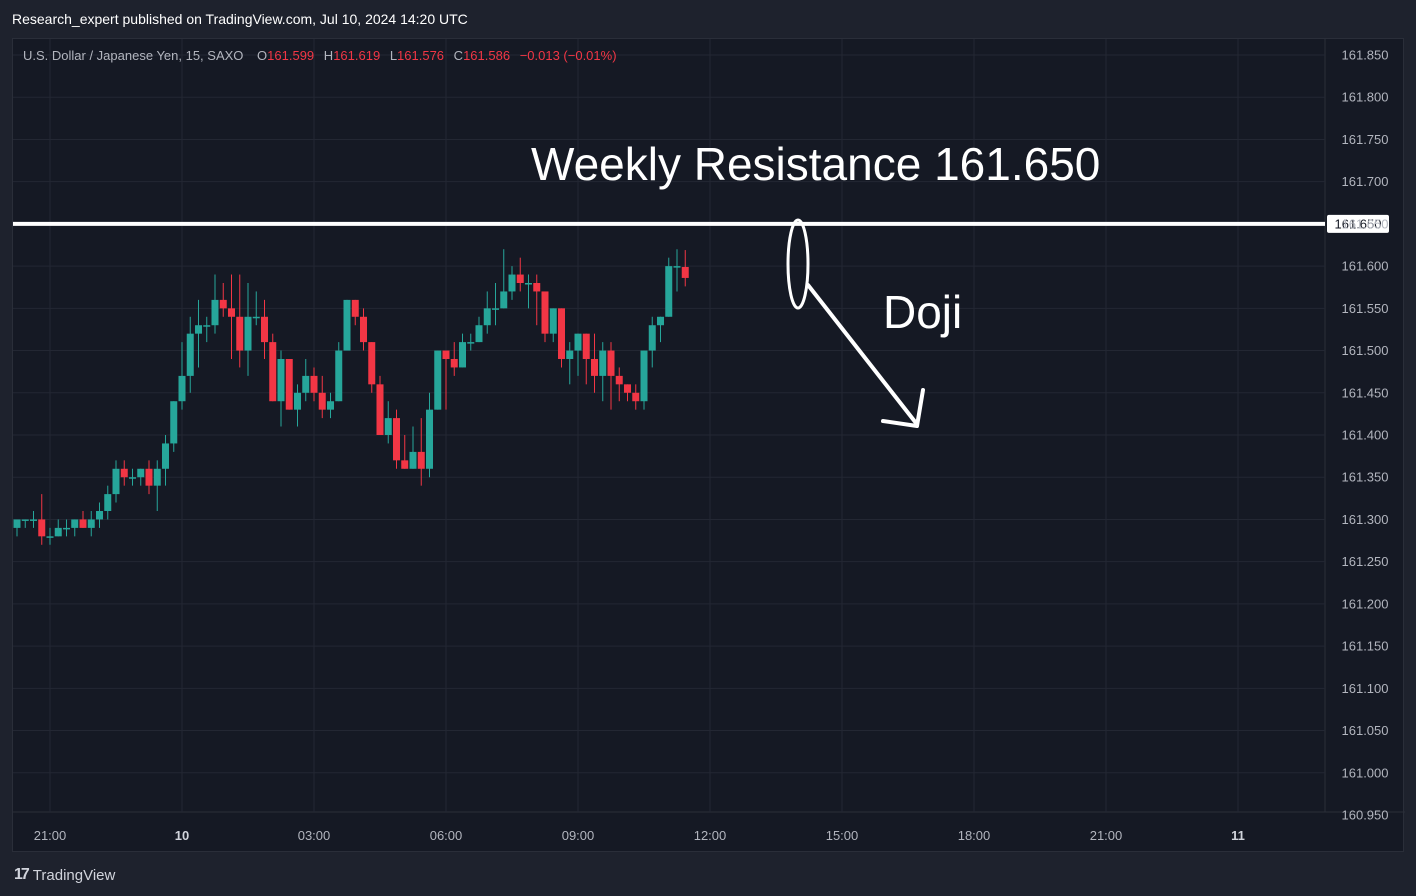  What do you see at coordinates (862, 354) in the screenshot?
I see `down-arrow` at bounding box center [862, 354].